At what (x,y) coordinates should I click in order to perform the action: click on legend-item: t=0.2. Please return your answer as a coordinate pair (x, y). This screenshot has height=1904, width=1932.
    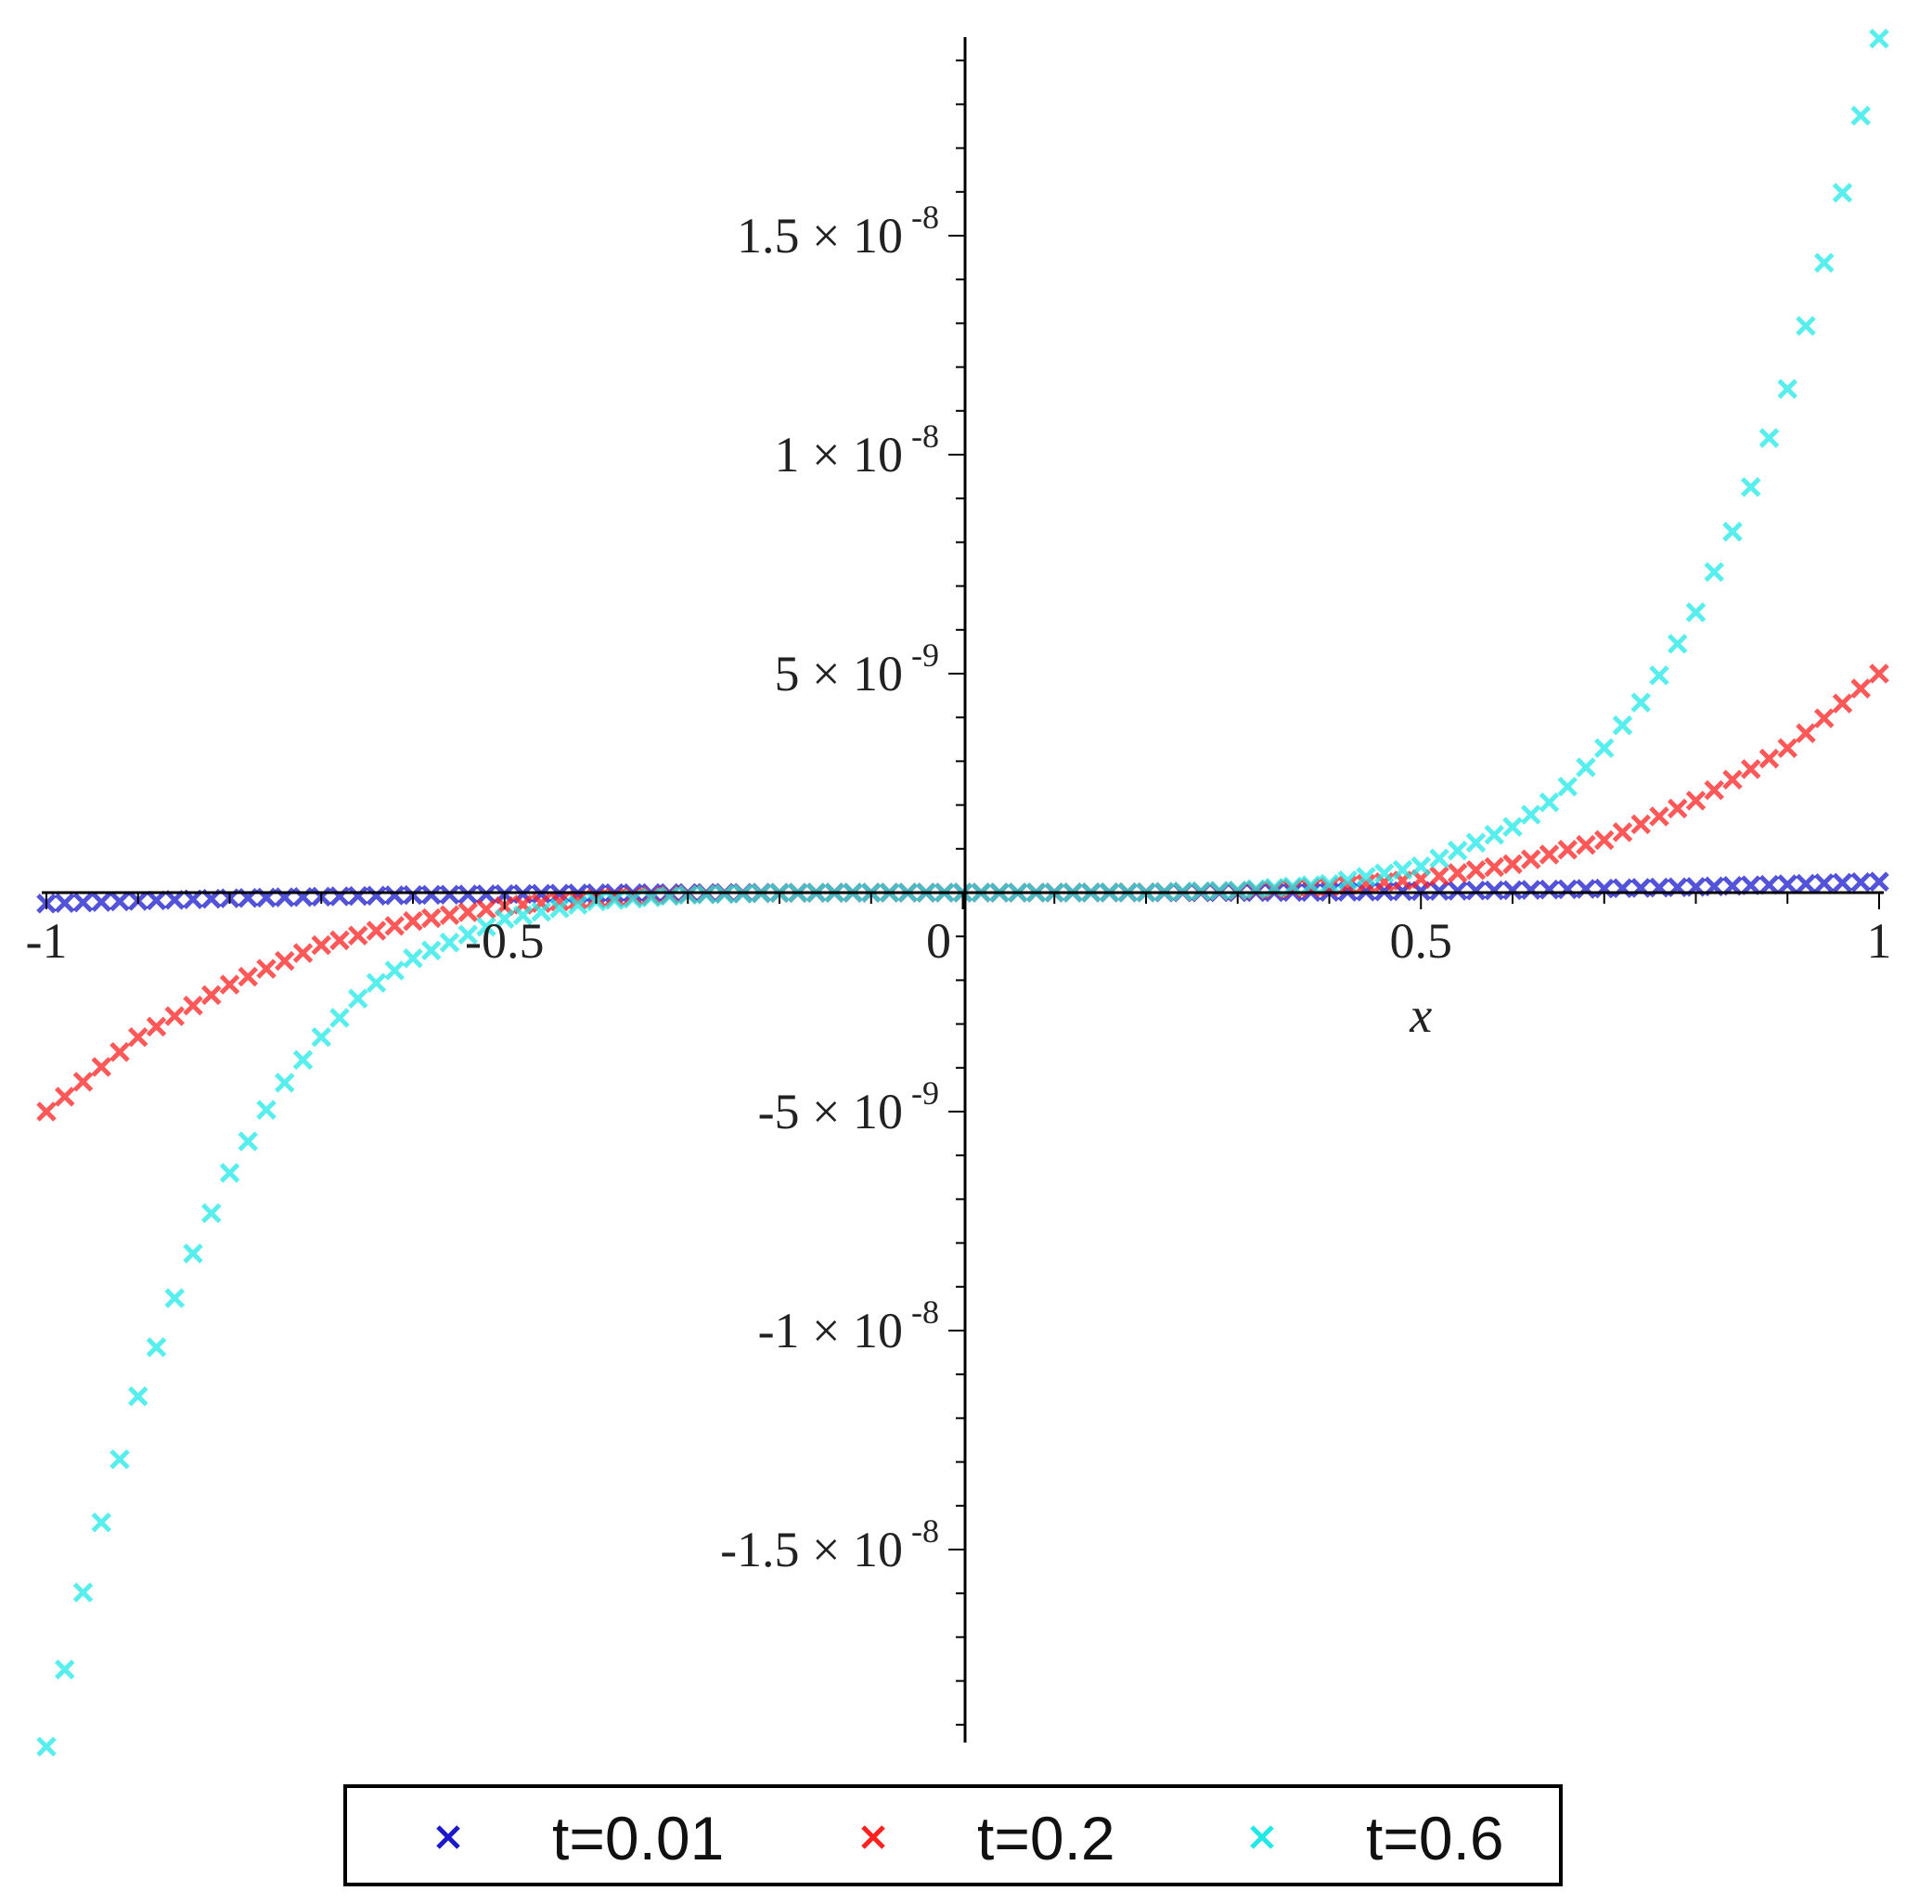
    Looking at the image, I should click on (988, 1838).